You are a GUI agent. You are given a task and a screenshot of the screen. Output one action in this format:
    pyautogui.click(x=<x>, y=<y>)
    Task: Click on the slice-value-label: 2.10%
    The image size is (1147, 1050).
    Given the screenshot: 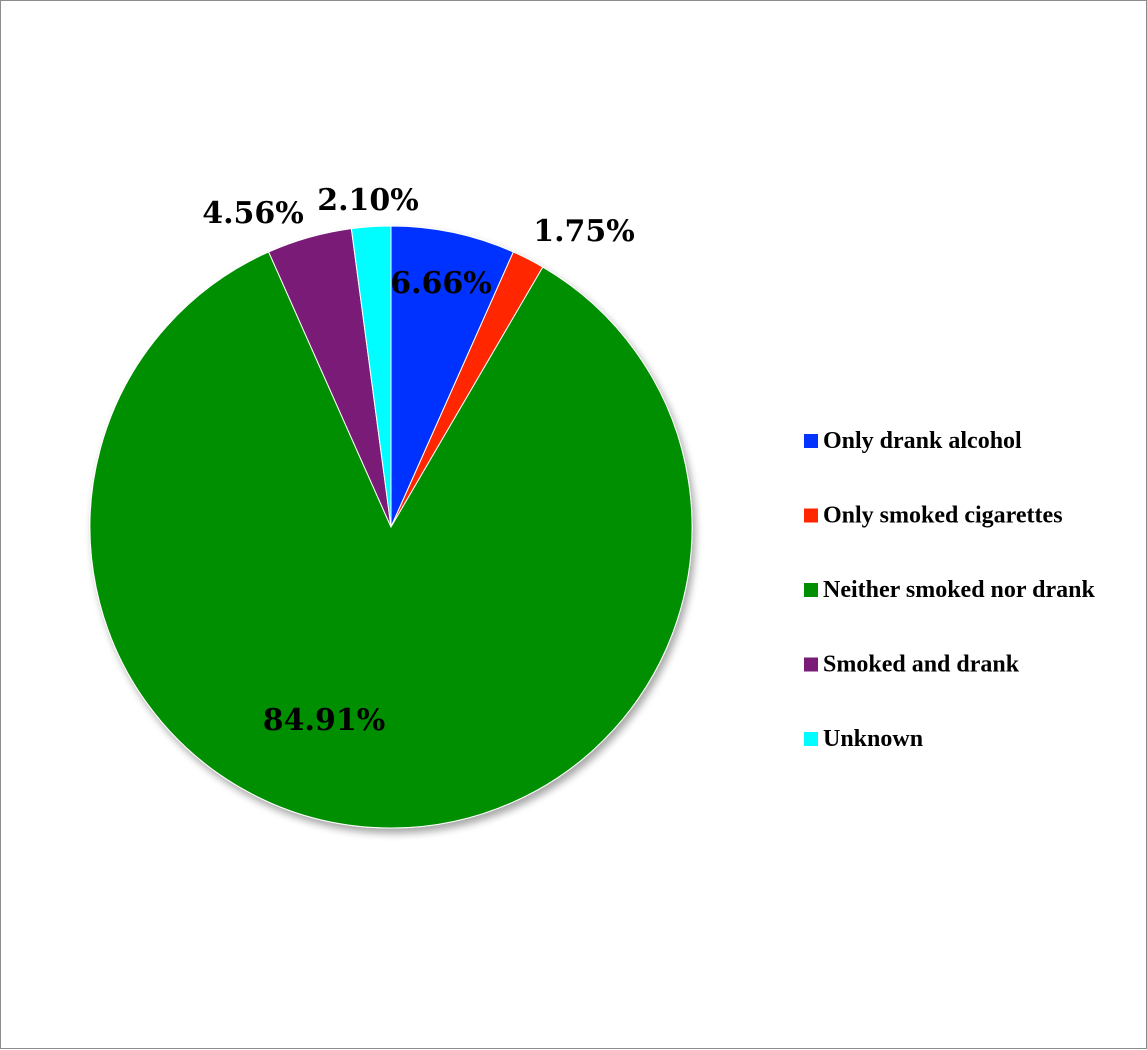 What is the action you would take?
    pyautogui.click(x=368, y=200)
    